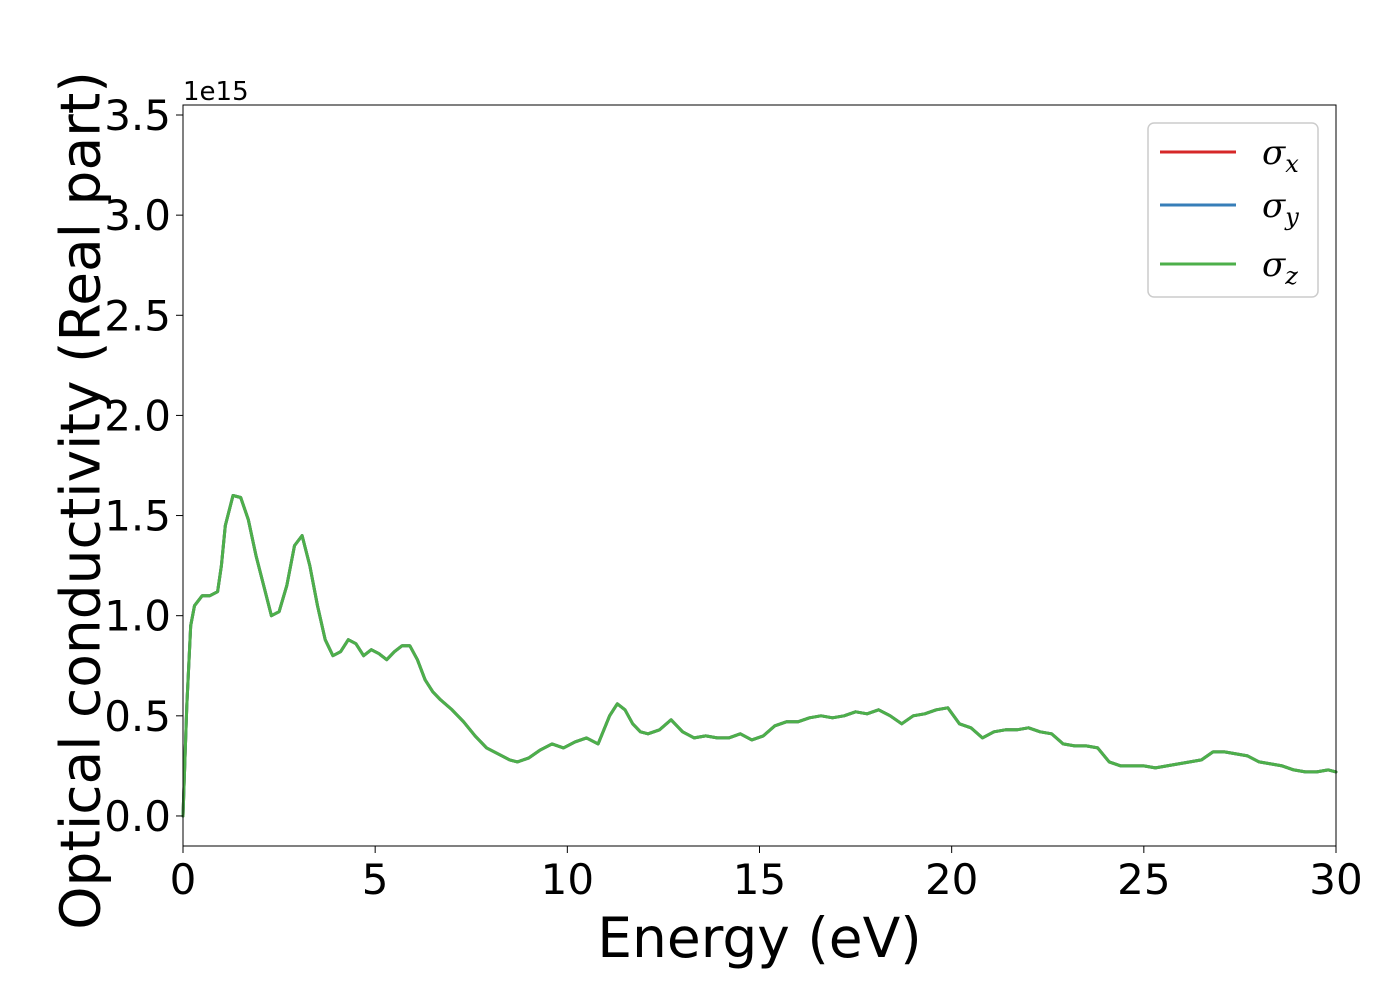 The image size is (1400, 1000). Describe the element at coordinates (137, 115) in the screenshot. I see `y-tick-label: 3.5` at that location.